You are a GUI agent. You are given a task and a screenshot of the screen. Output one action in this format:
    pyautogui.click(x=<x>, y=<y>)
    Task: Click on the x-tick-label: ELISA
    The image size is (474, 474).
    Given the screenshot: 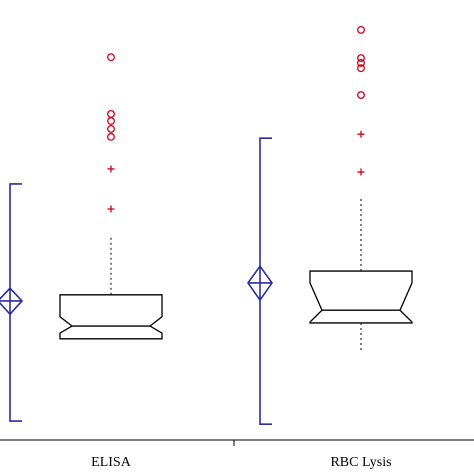 What is the action you would take?
    pyautogui.click(x=111, y=462)
    